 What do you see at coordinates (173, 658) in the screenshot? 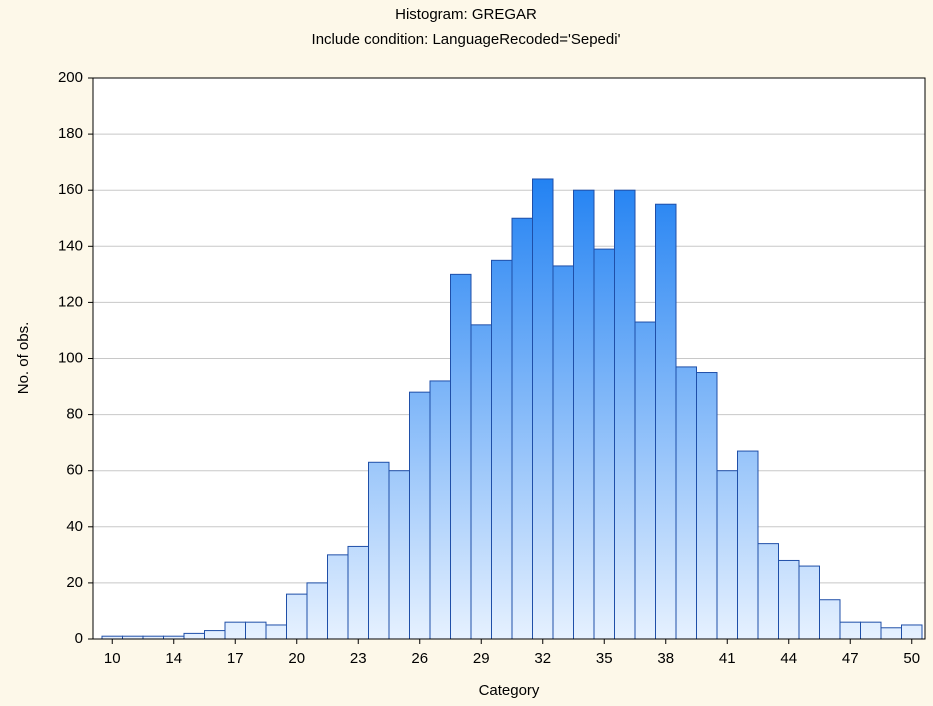
I see `x-tick-label: 14` at bounding box center [173, 658].